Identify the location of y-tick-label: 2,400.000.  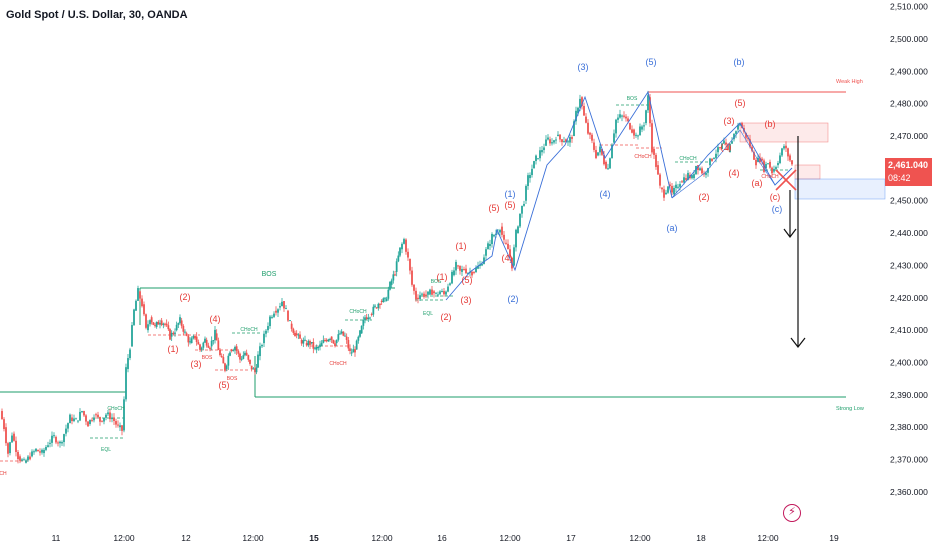
(909, 363).